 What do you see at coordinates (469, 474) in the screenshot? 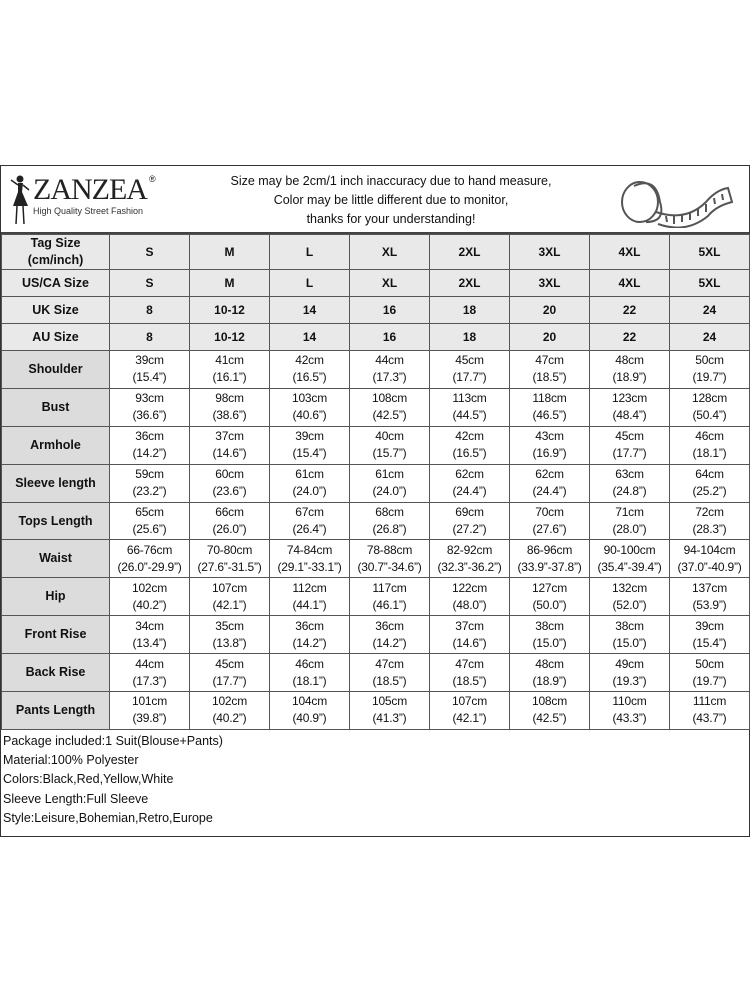
I see `cm-value: 62cm` at bounding box center [469, 474].